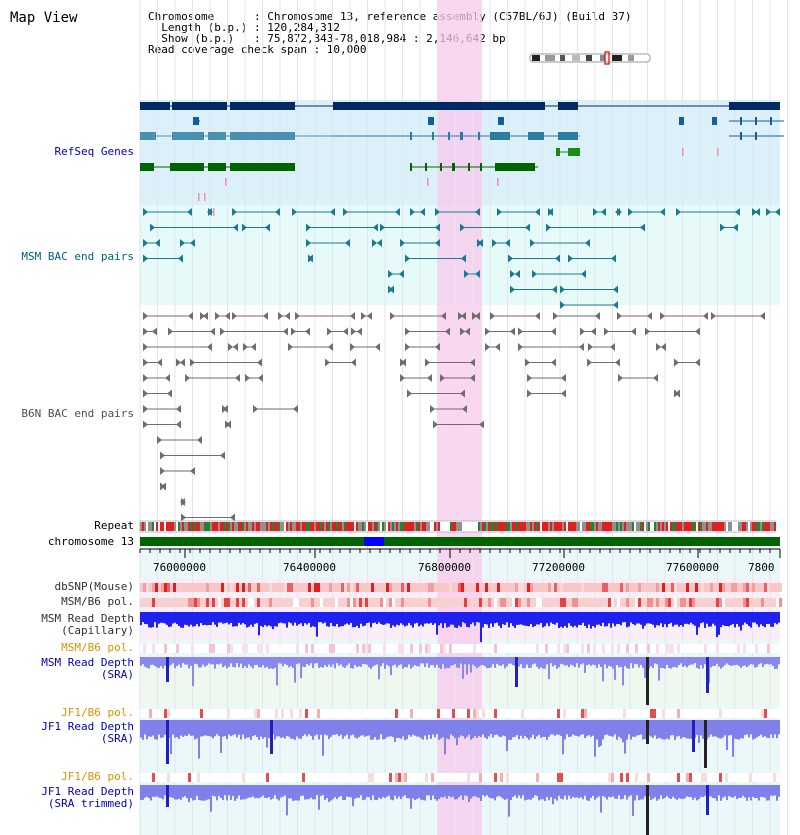  Describe the element at coordinates (77, 413) in the screenshot. I see `label-b6n-bac: B6N BAC end pairs` at that location.